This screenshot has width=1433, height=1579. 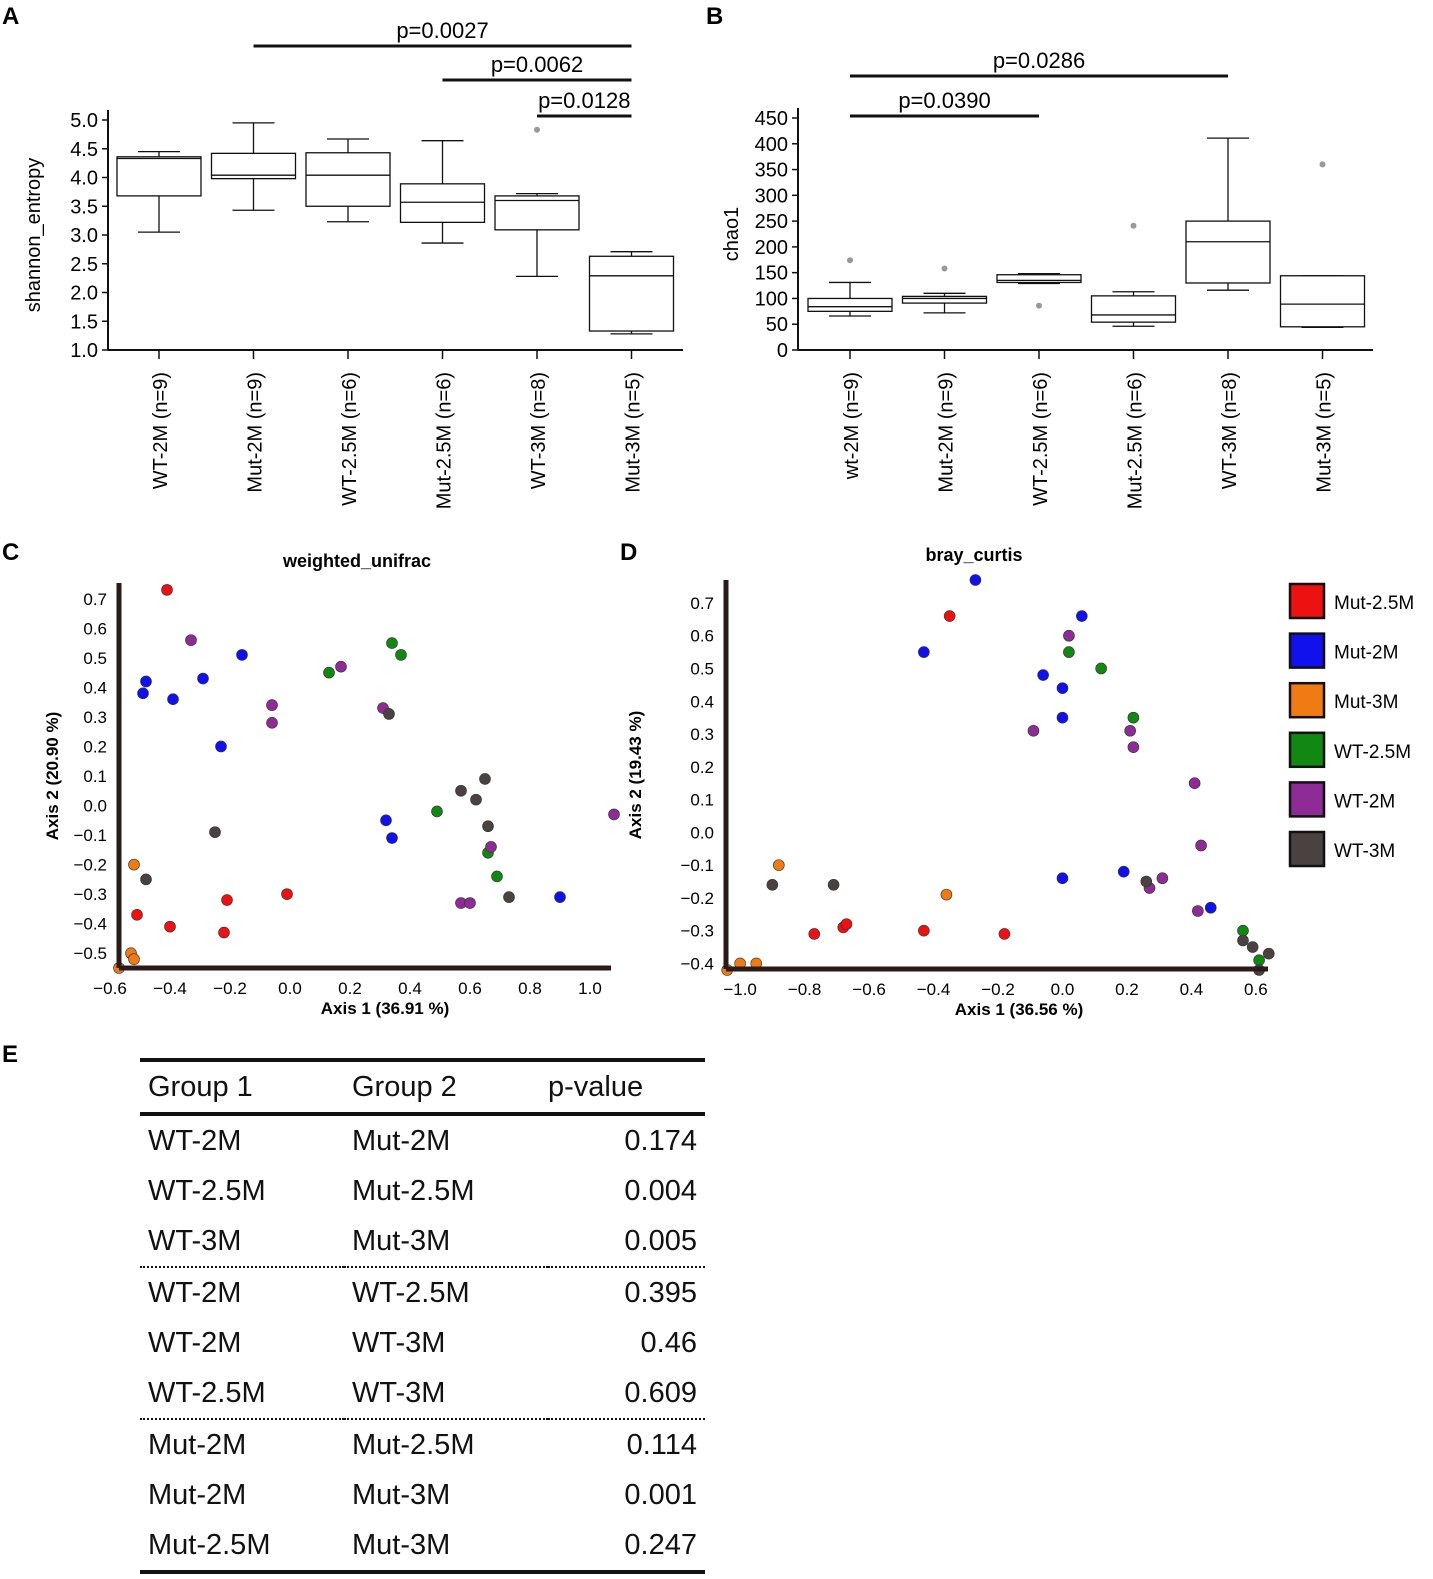 What do you see at coordinates (1366, 653) in the screenshot?
I see `legend-label: Mut-2M` at bounding box center [1366, 653].